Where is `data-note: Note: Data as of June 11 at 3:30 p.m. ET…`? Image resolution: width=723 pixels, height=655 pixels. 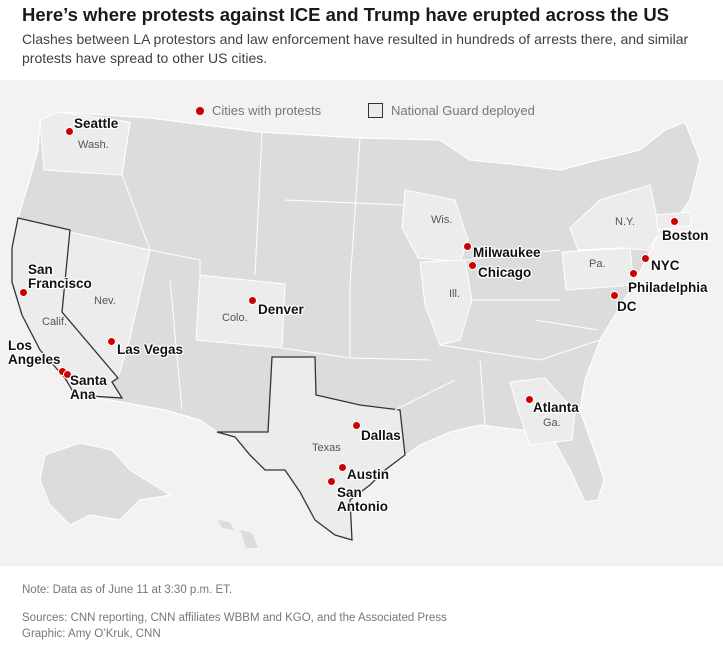
data-note: Note: Data as of June 11 at 3:30 p.m. ET… is located at coordinates (127, 590).